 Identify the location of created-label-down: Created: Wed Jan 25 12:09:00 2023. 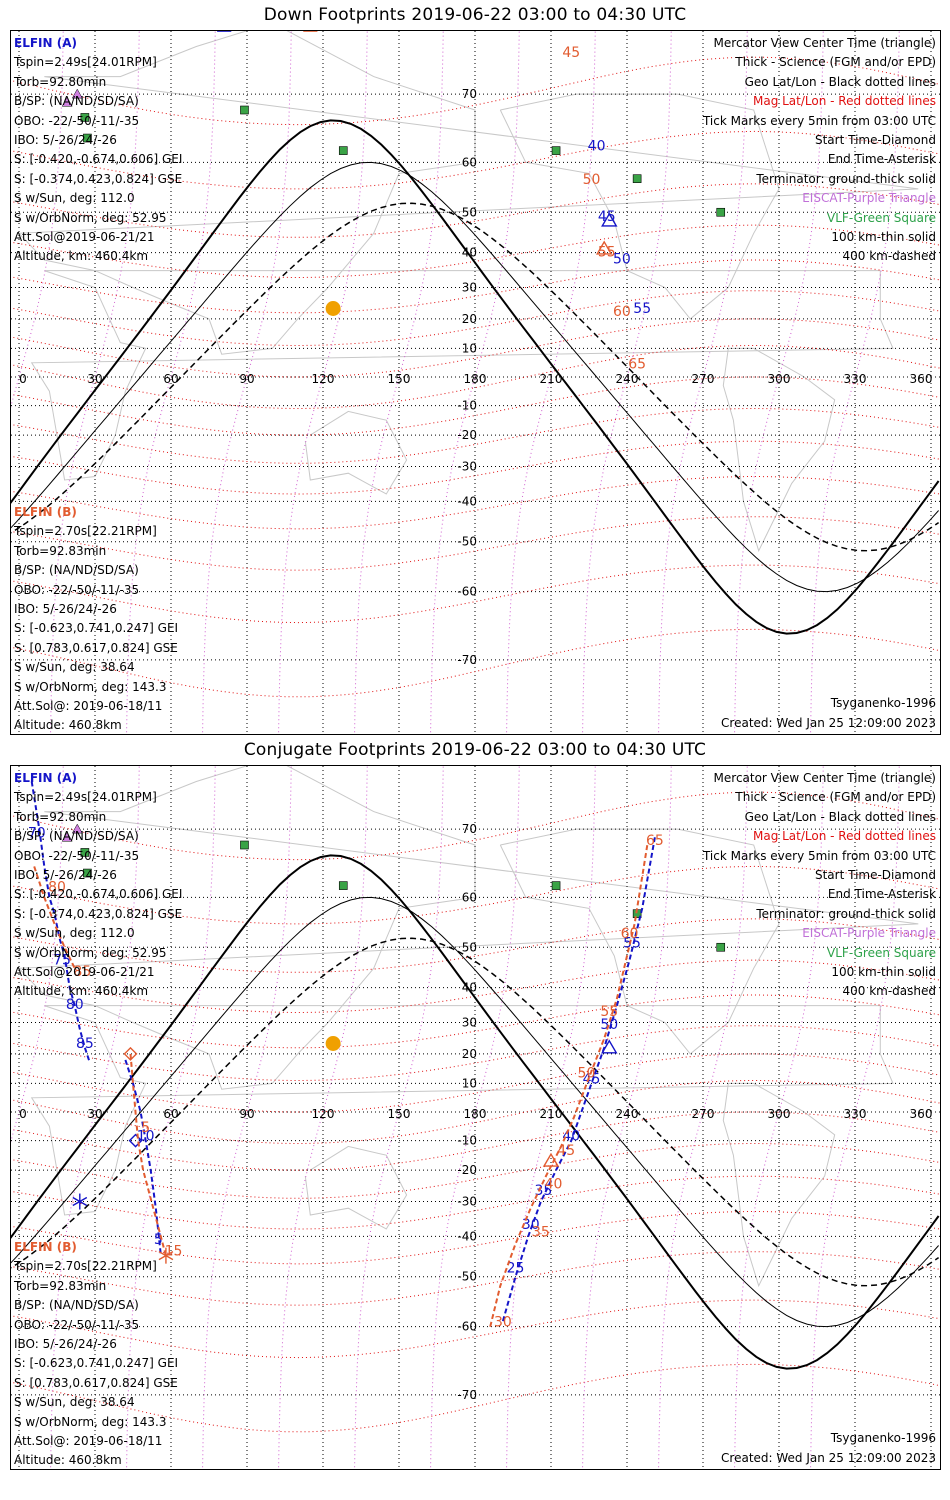
(828, 723).